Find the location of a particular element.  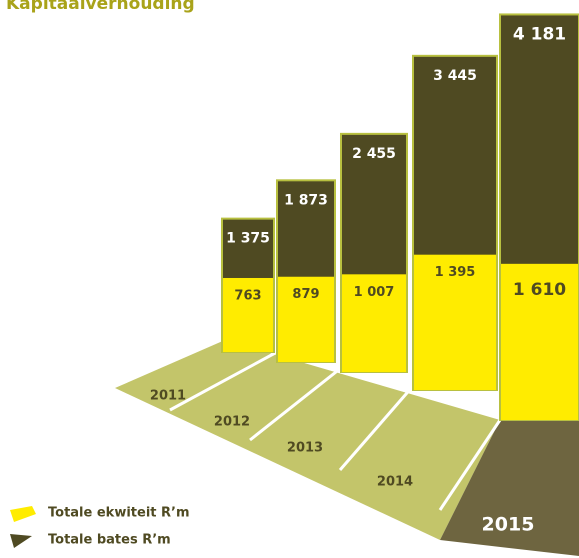

x-tick-label: 2015 is located at coordinates (508, 525).